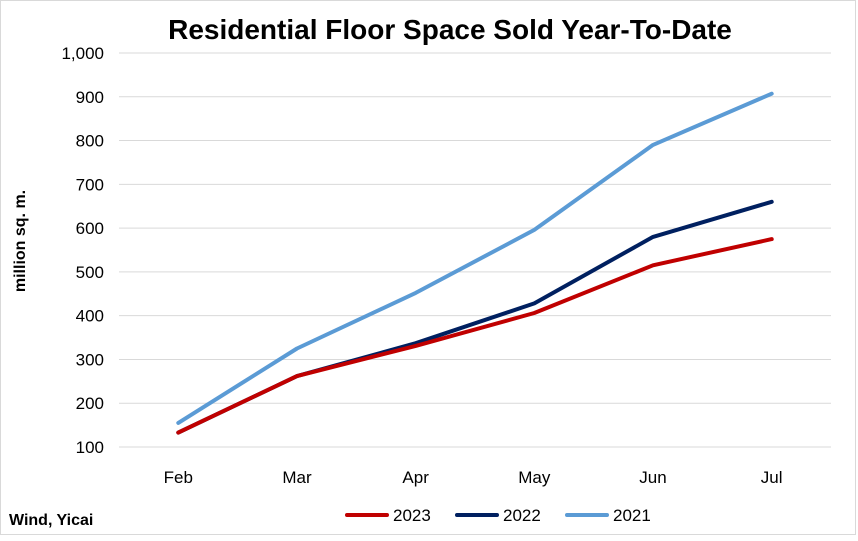 The image size is (858, 541). What do you see at coordinates (90, 316) in the screenshot?
I see `y-tick-label: 400` at bounding box center [90, 316].